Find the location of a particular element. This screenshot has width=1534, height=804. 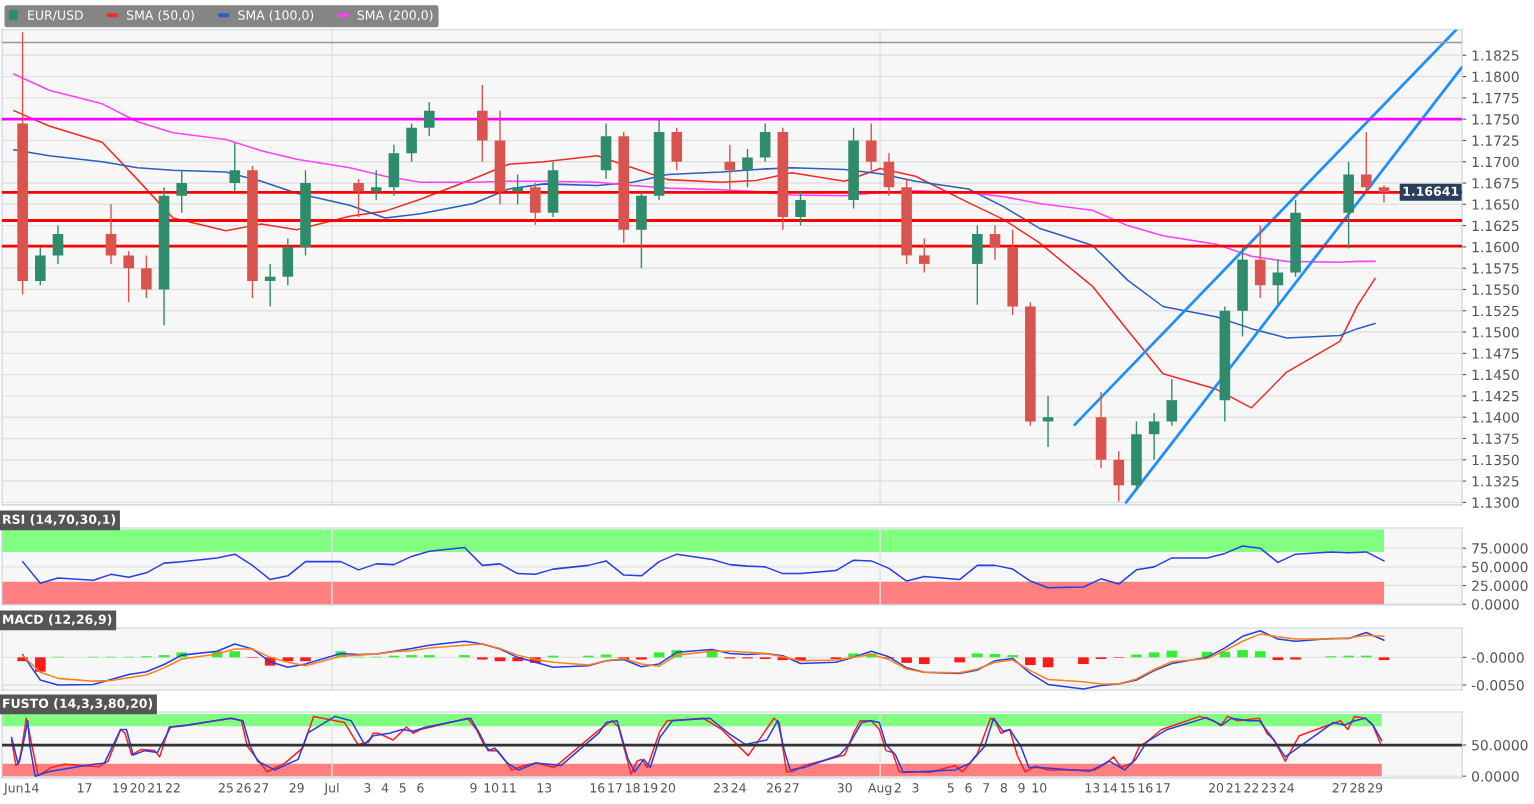

y-tick-label: 1.1725 is located at coordinates (1495, 140).